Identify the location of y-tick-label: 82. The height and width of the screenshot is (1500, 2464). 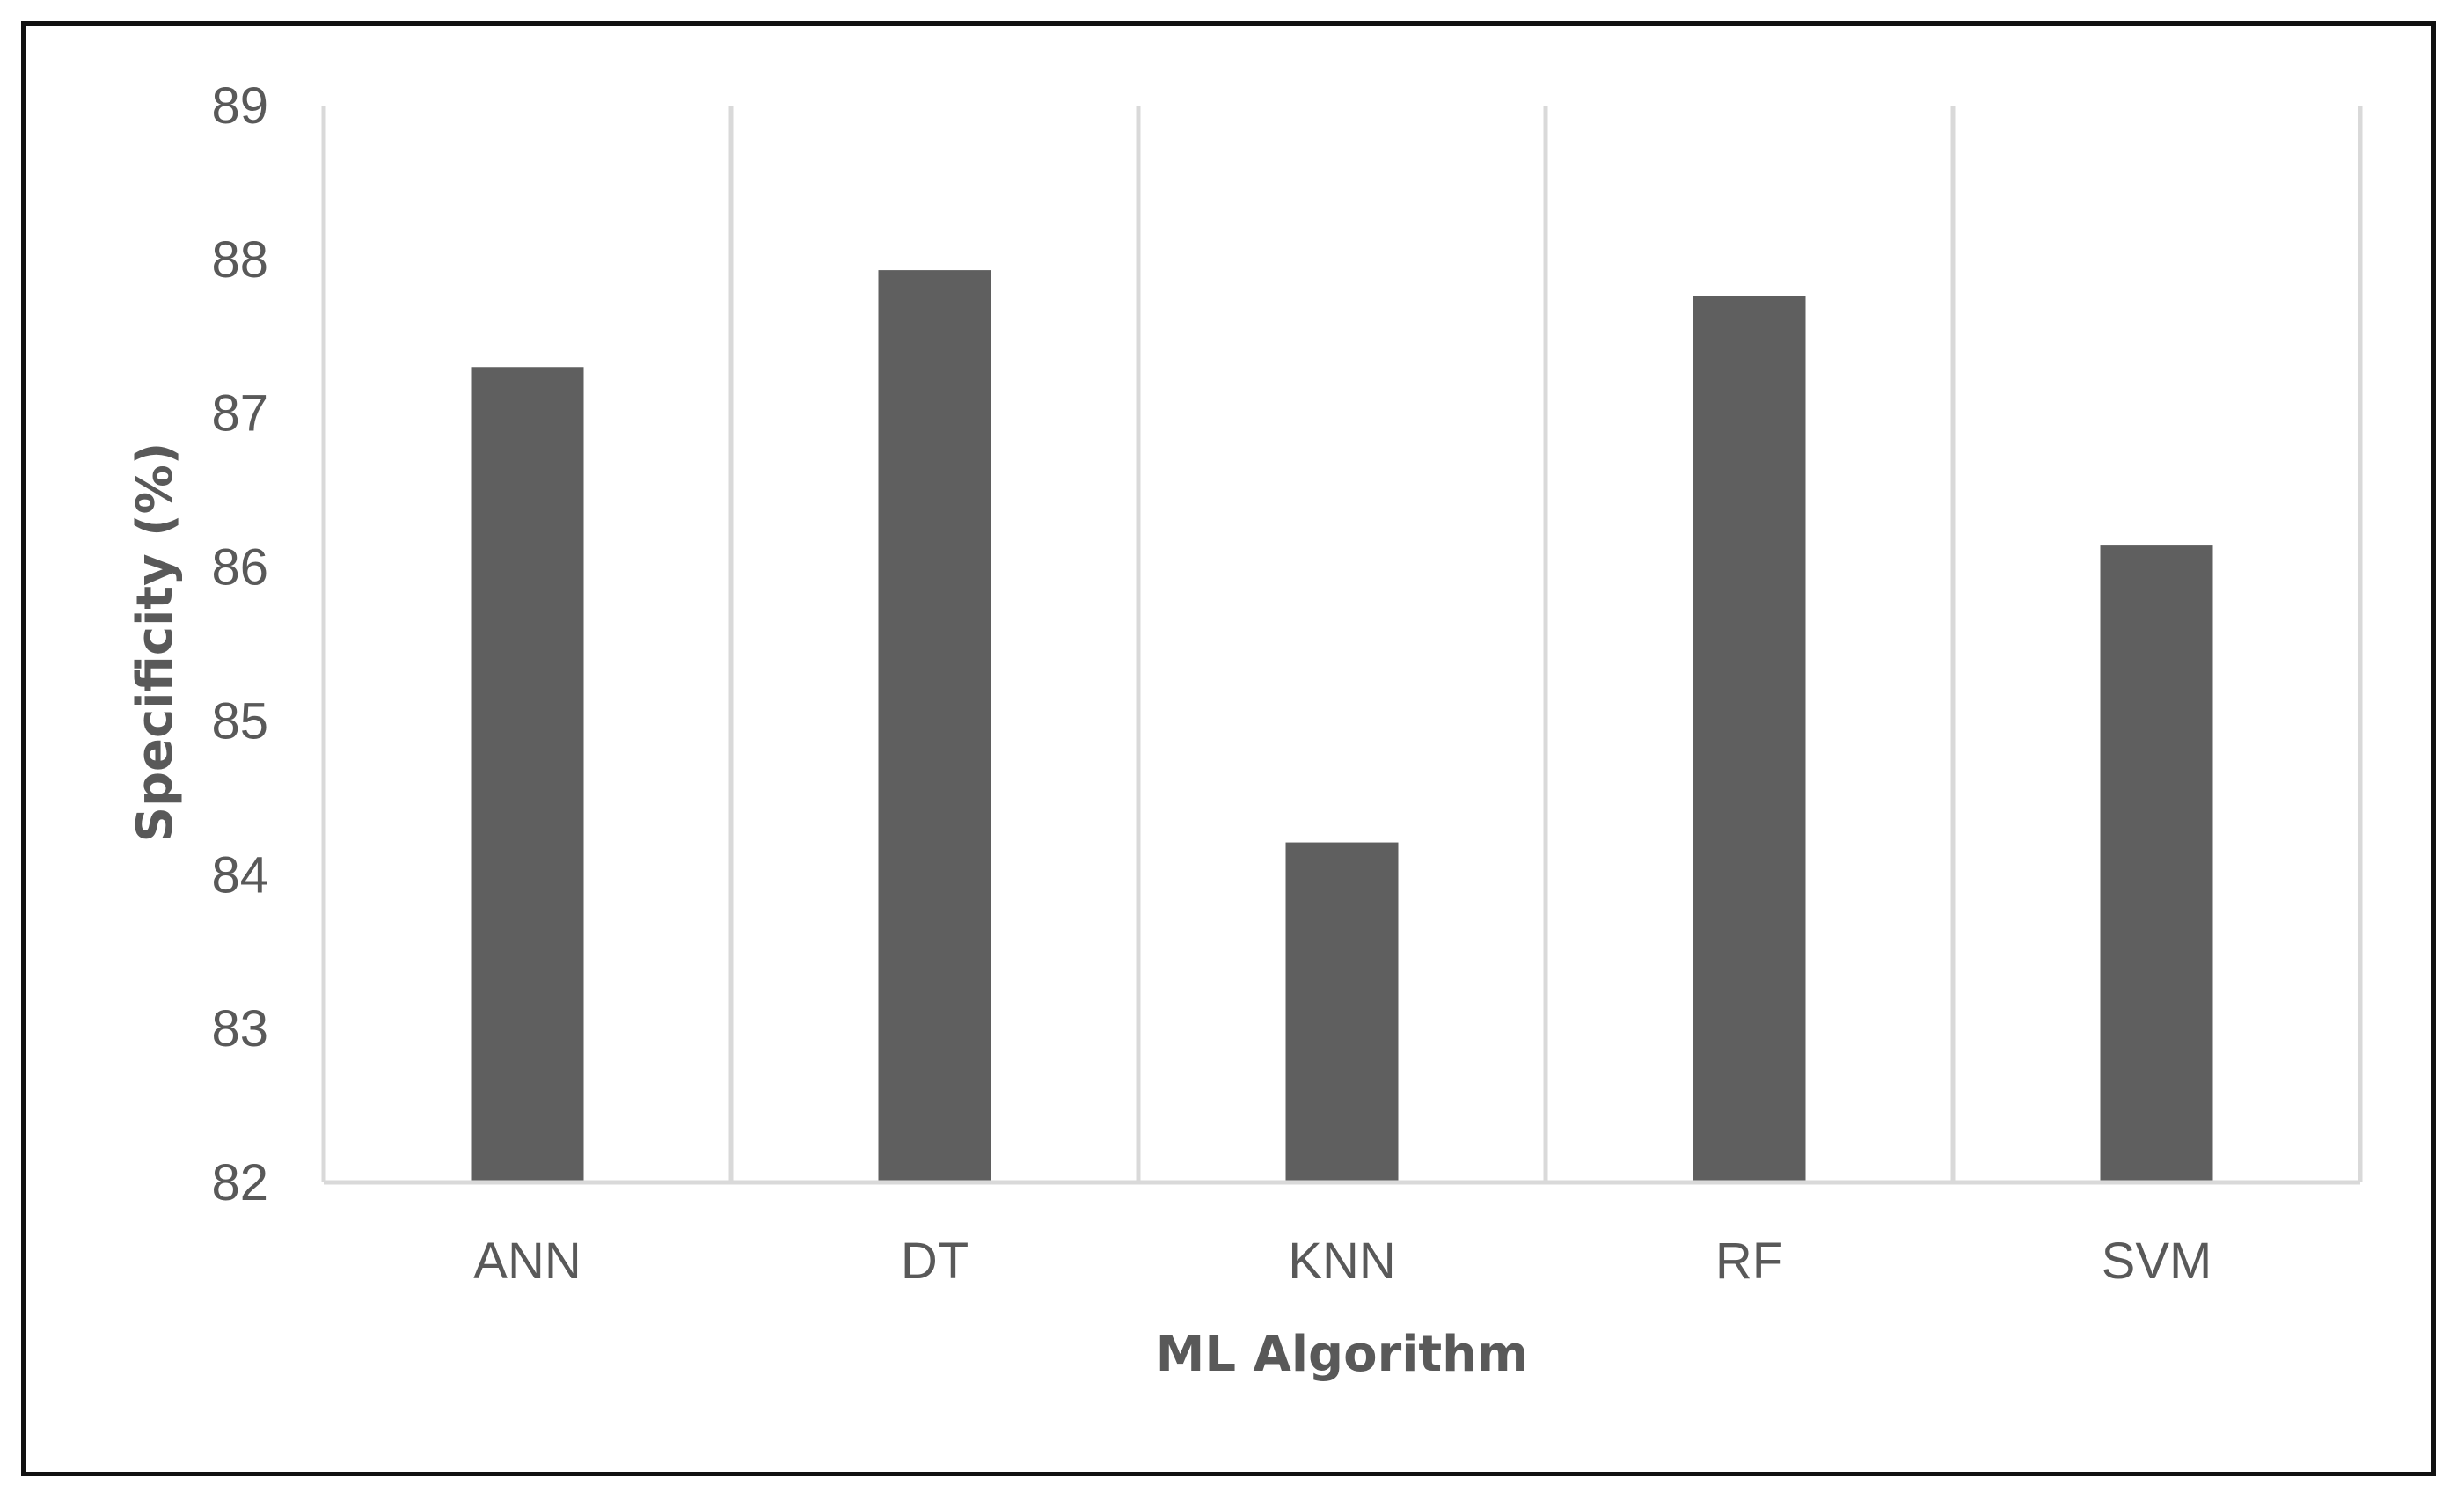
(239, 1182).